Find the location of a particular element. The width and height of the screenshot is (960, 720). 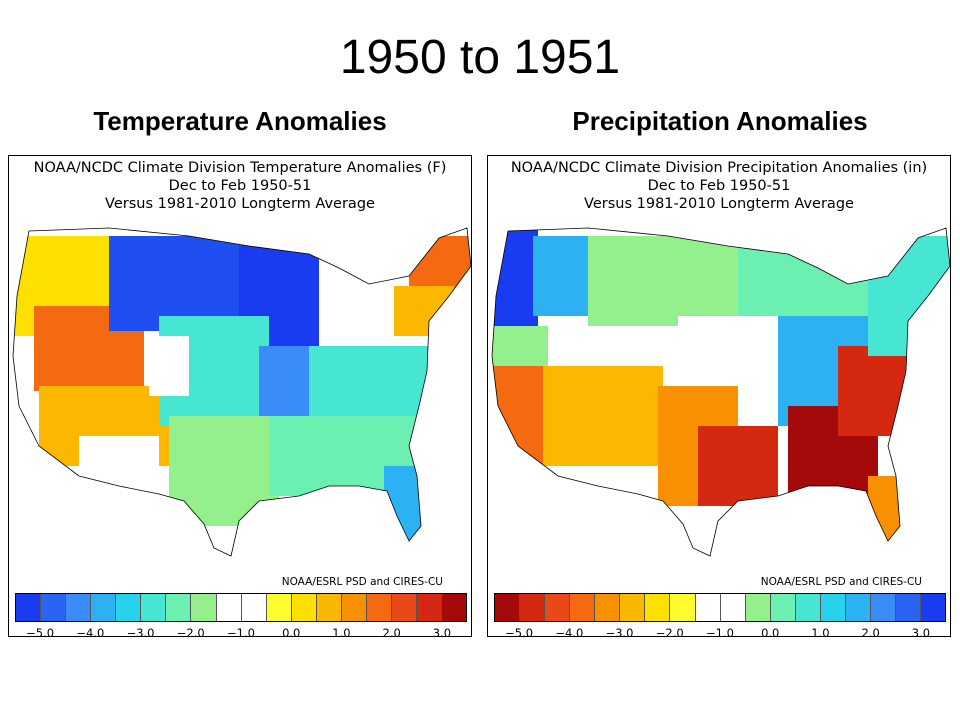

region-florida is located at coordinates (409, 506).